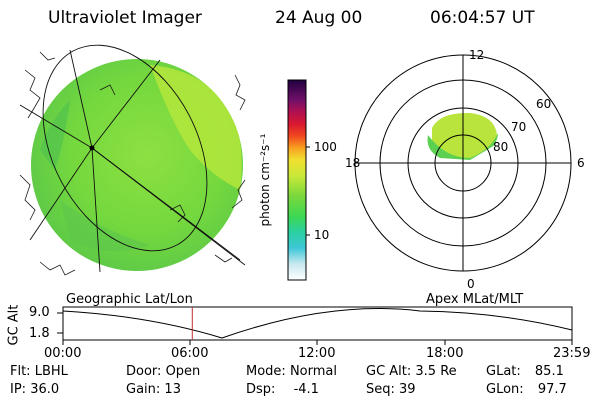  What do you see at coordinates (39, 333) in the screenshot?
I see `timeline-ytick-1.8: 1.8` at bounding box center [39, 333].